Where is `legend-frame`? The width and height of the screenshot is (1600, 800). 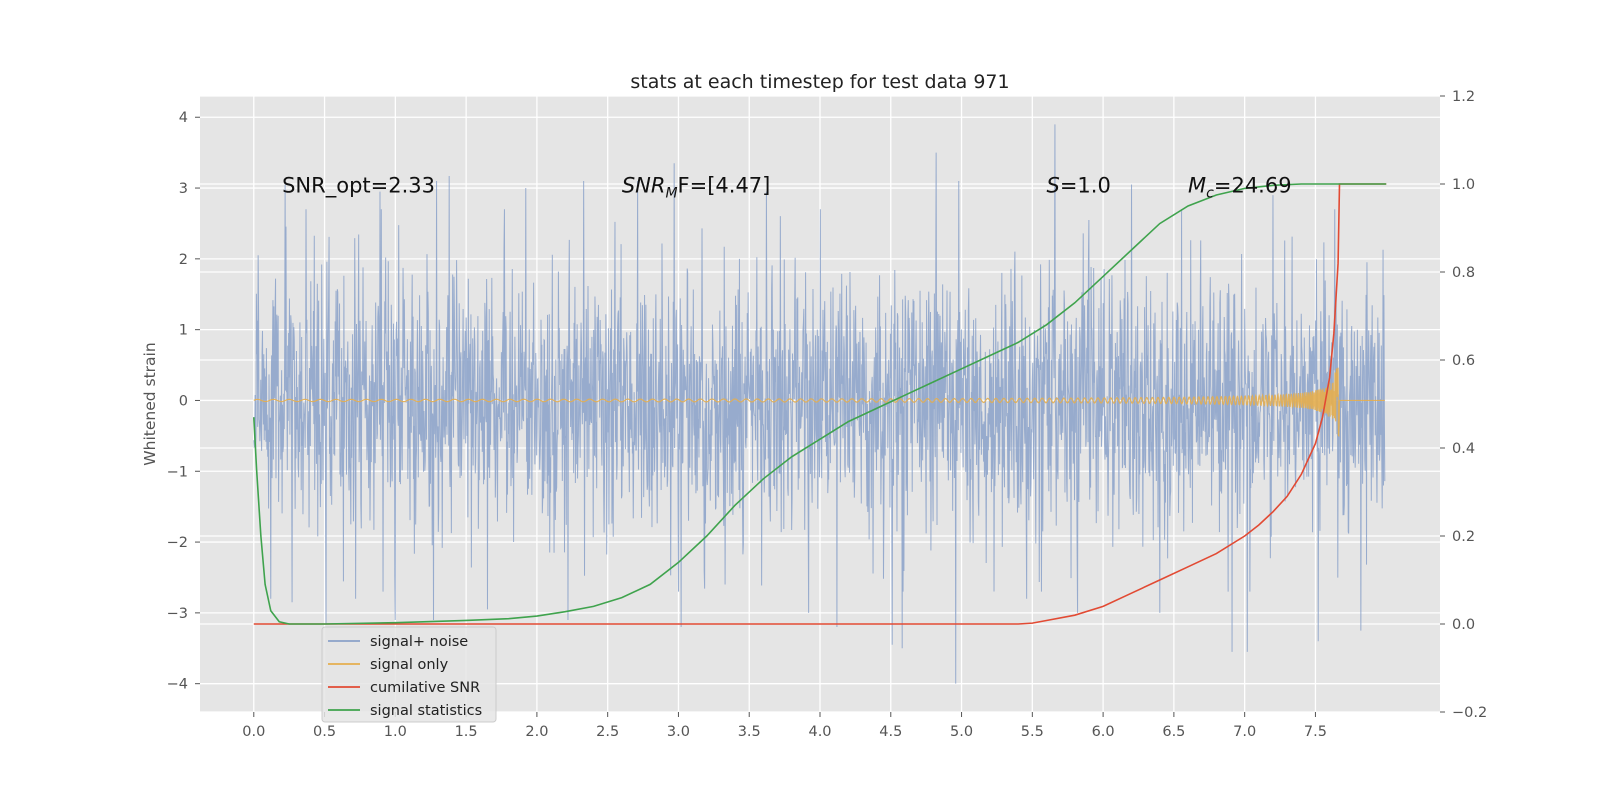
legend-frame is located at coordinates (409, 674).